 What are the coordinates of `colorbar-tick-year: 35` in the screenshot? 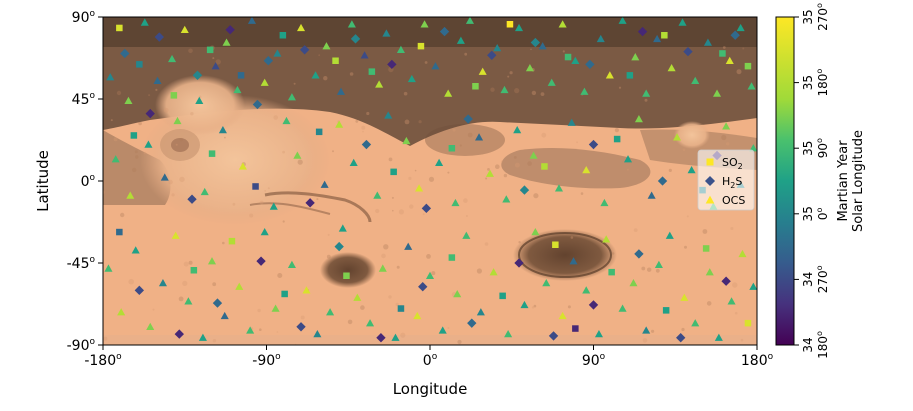 It's located at (808, 82).